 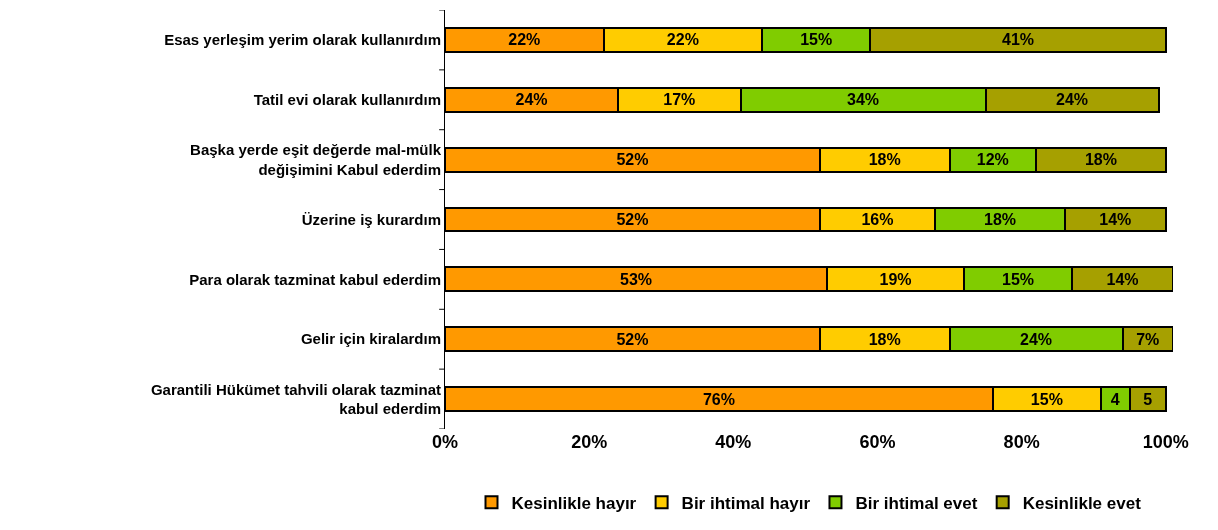 I want to click on y-tick-label: Başka yerde eşit değerde mal-mülk değişimini Kabul ederdim, so click(x=316, y=159).